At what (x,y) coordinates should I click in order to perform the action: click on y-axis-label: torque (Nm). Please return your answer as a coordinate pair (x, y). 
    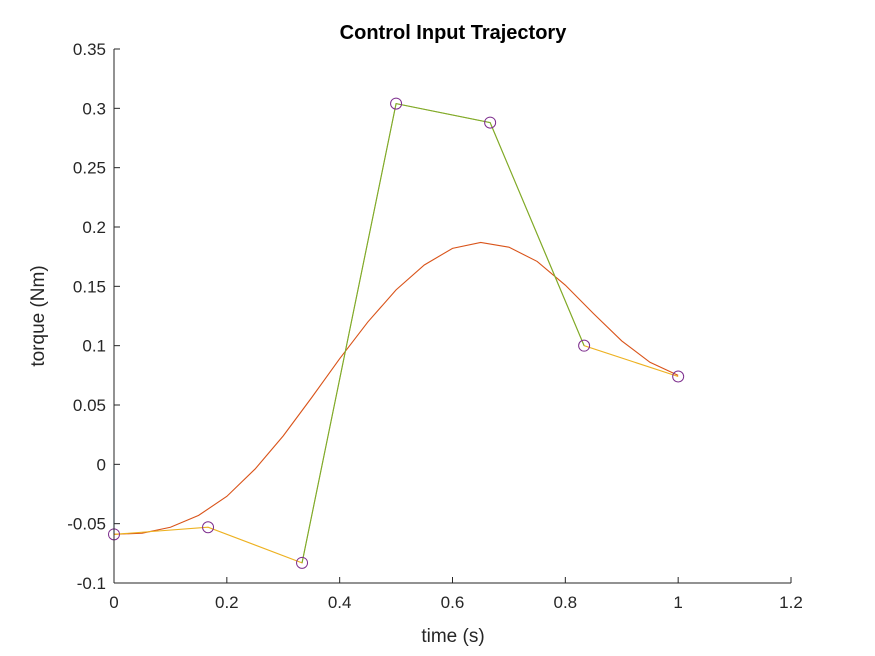
    Looking at the image, I should click on (38, 315).